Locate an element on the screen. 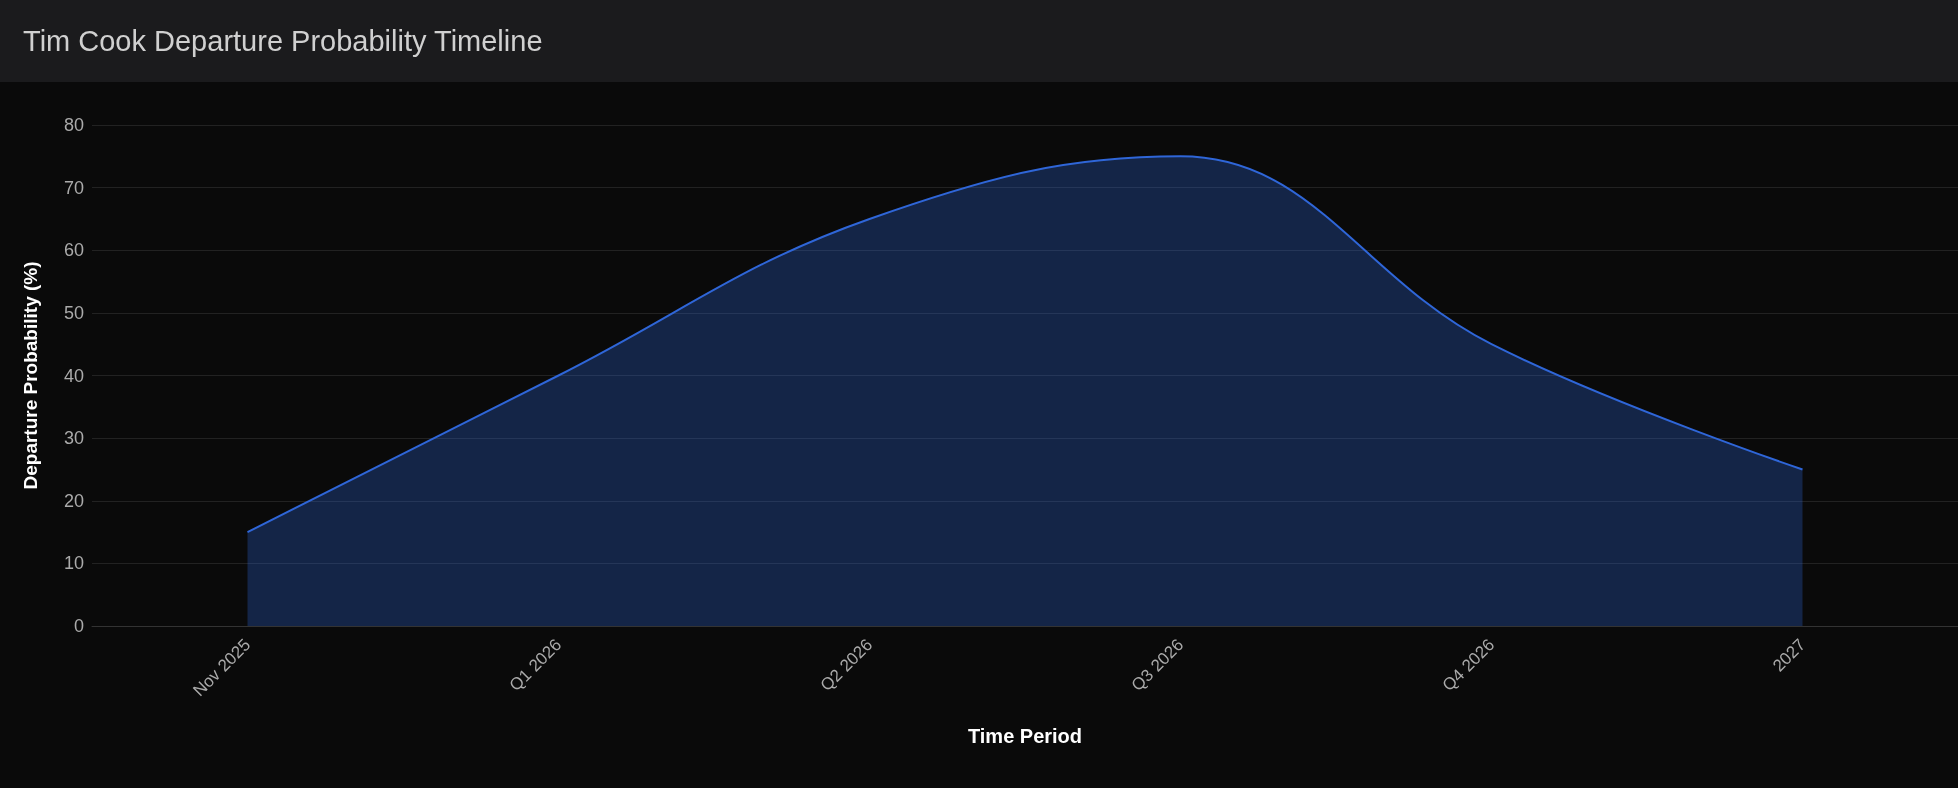  y-tick-label: 20 is located at coordinates (73, 500).